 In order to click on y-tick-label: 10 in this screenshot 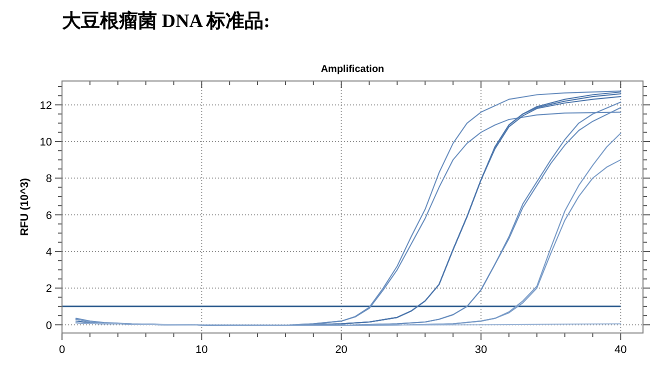, I will do `click(46, 142)`.